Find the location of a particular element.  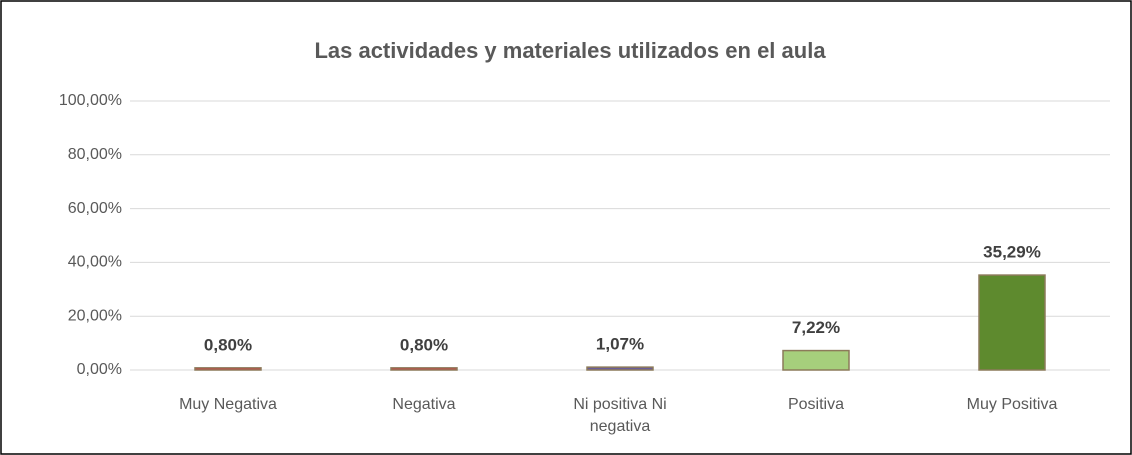

y-tick-label: 60,00% is located at coordinates (95, 208).